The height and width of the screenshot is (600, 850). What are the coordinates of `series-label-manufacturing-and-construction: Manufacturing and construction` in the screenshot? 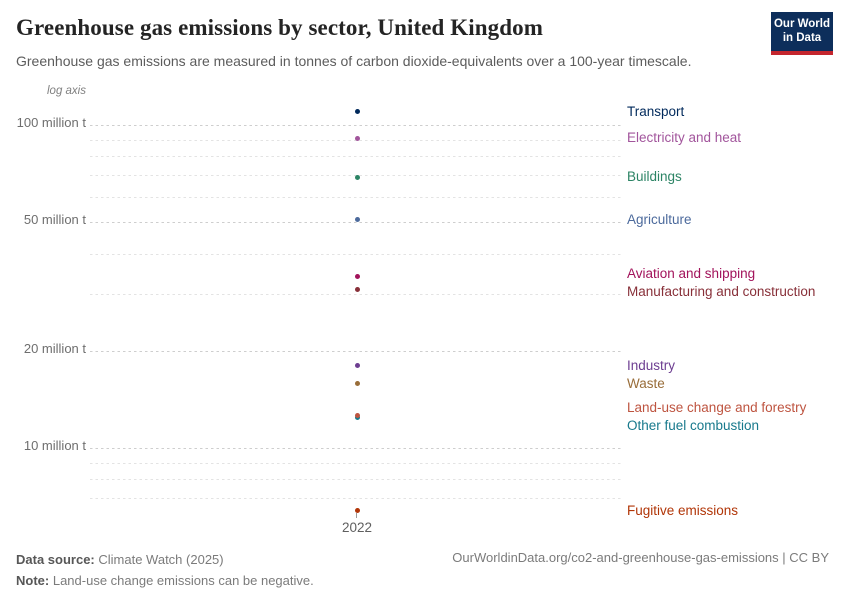 It's located at (721, 291).